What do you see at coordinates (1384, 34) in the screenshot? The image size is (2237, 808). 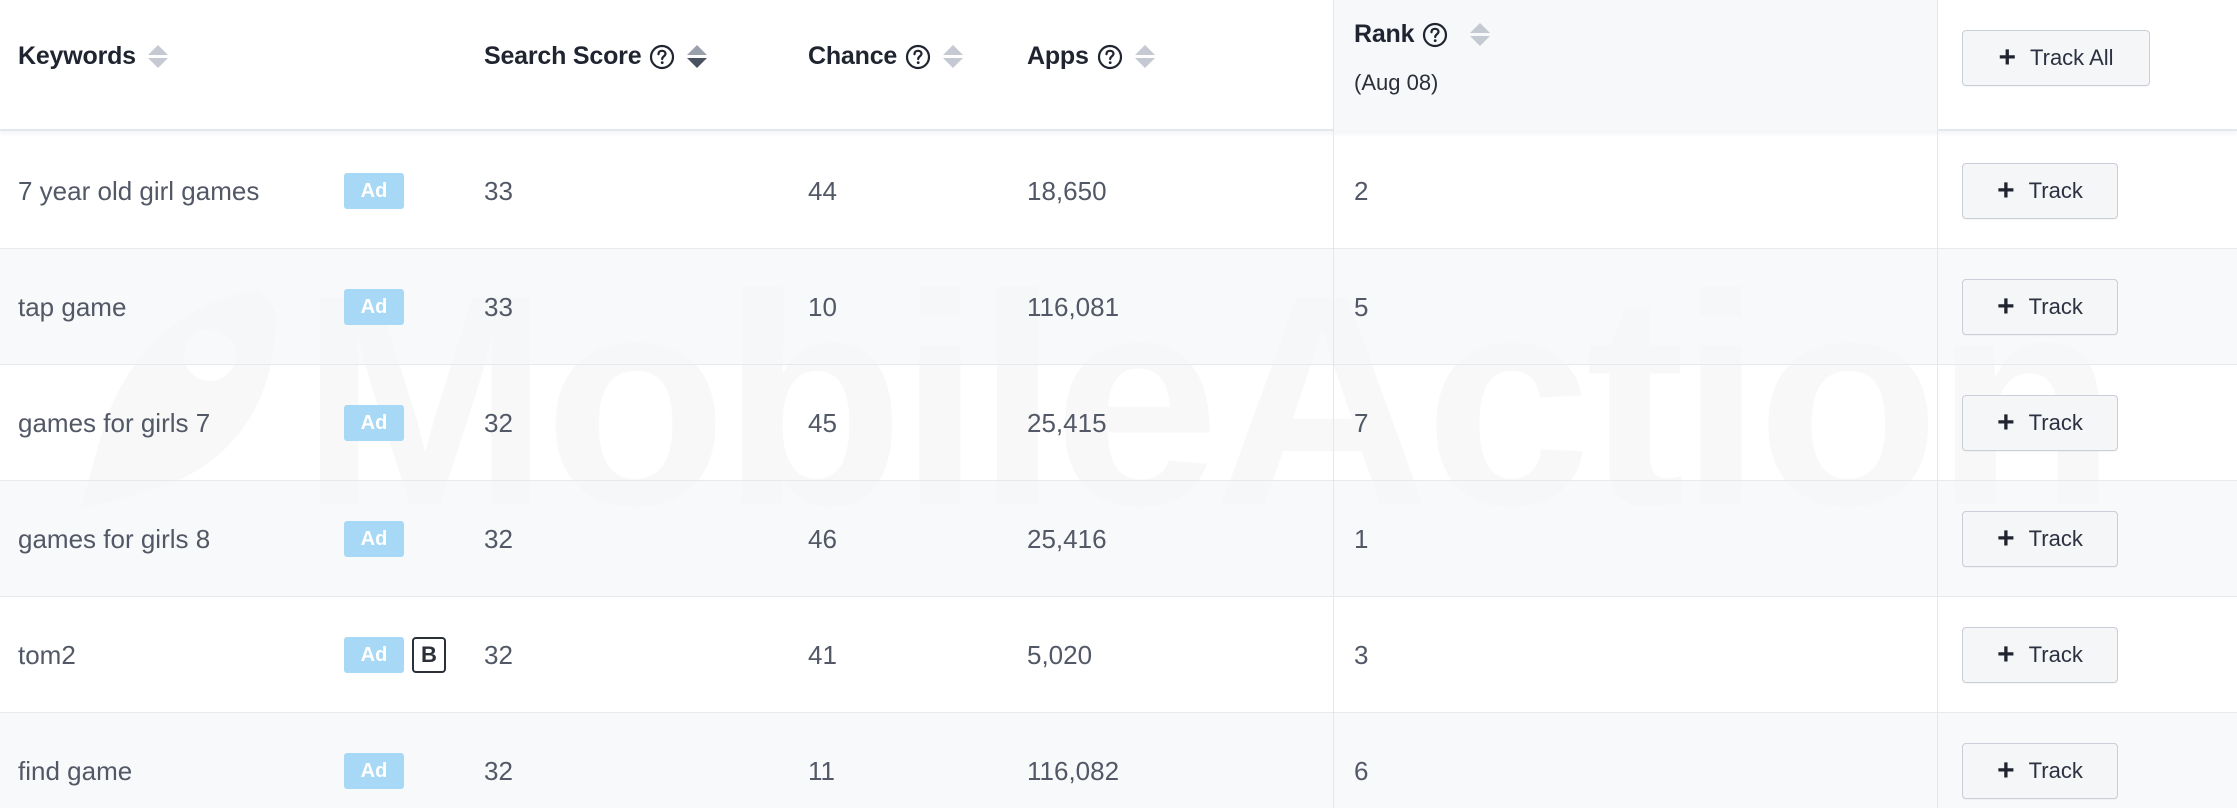 I see `header-rank-label: Rank` at bounding box center [1384, 34].